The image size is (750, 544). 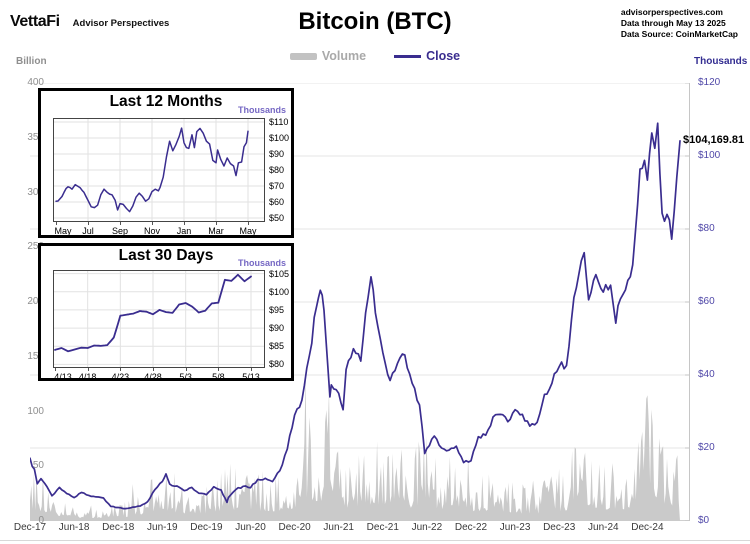 I want to click on price-annotation: $104,169.81, so click(x=714, y=140).